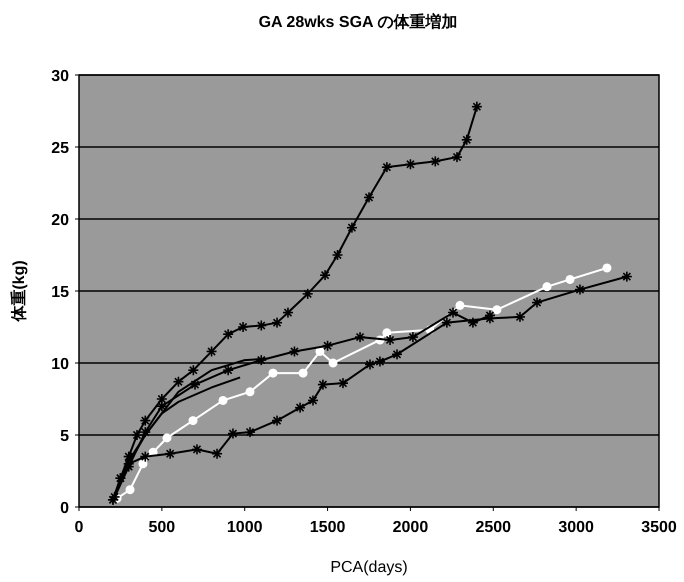 The width and height of the screenshot is (684, 582). Describe the element at coordinates (493, 527) in the screenshot. I see `x-tick-label: 2500` at that location.